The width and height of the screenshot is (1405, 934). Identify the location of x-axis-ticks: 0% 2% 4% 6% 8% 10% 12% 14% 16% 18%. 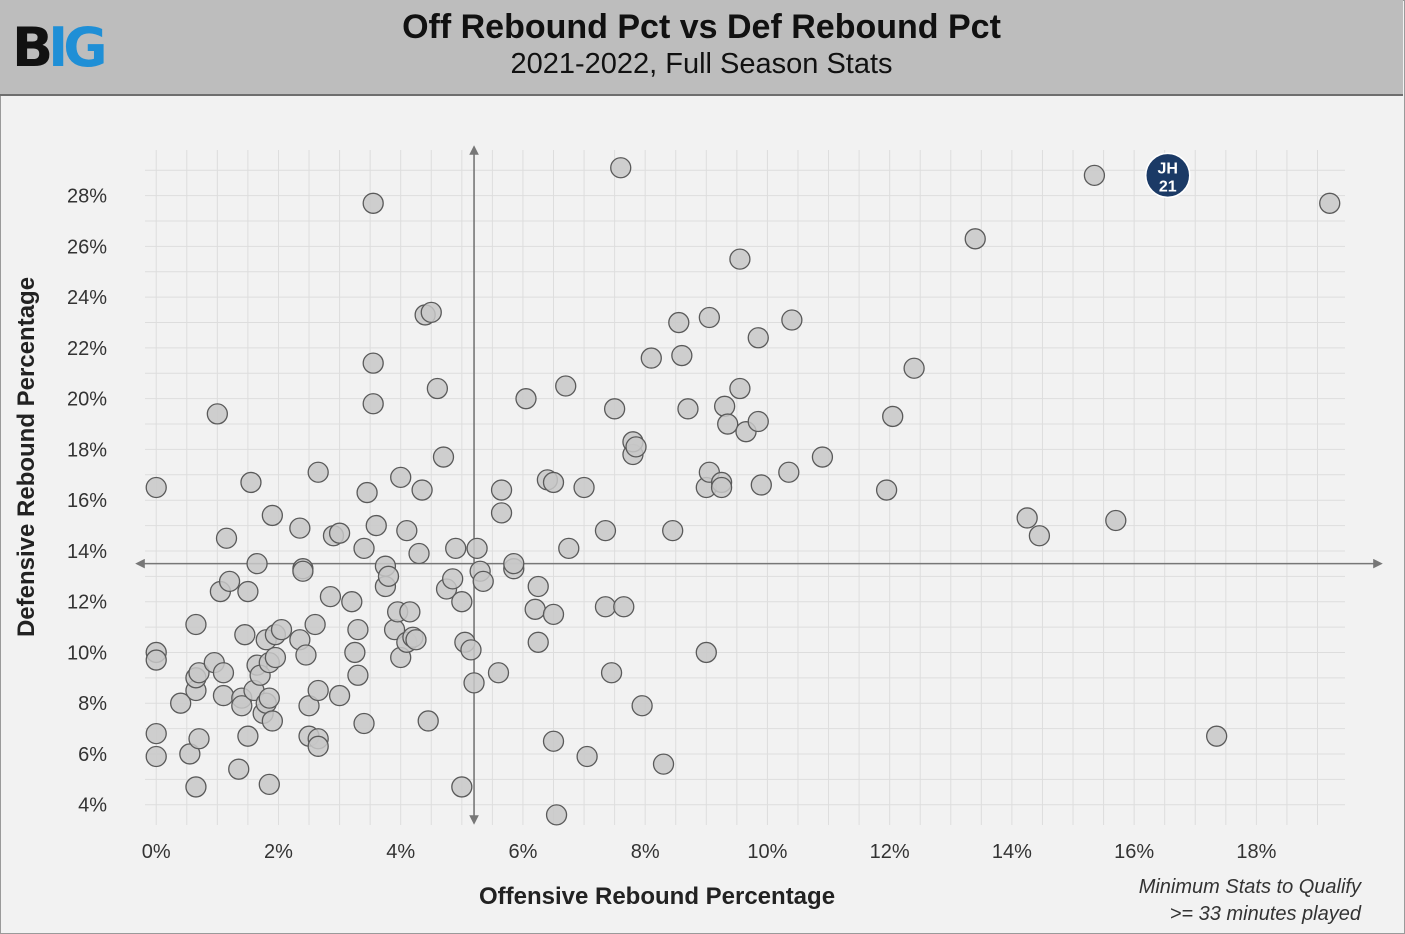
(709, 852).